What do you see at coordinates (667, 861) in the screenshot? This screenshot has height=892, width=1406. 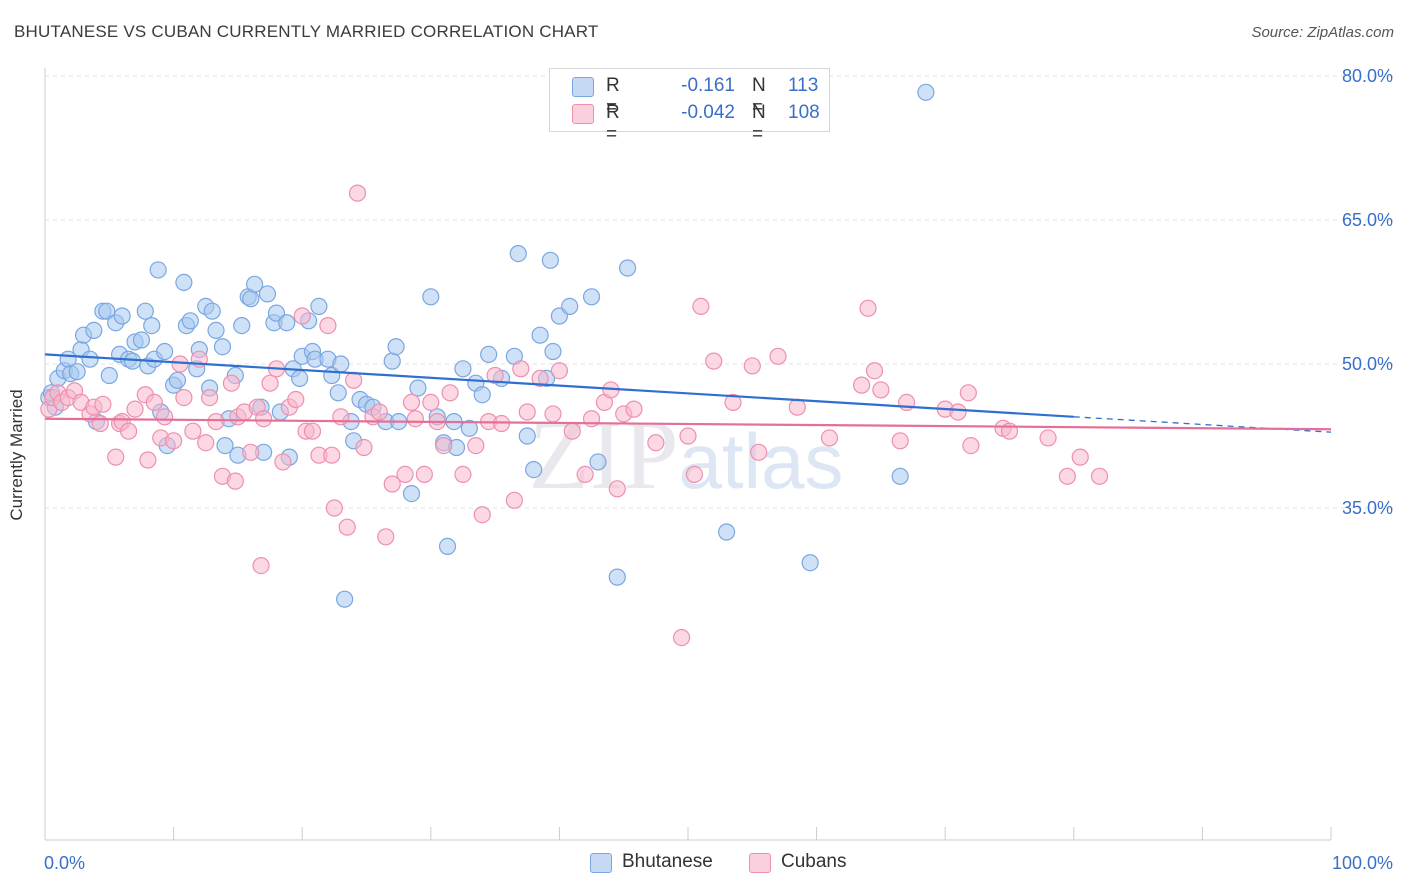 I see `legend-label: Bhutanese` at bounding box center [667, 861].